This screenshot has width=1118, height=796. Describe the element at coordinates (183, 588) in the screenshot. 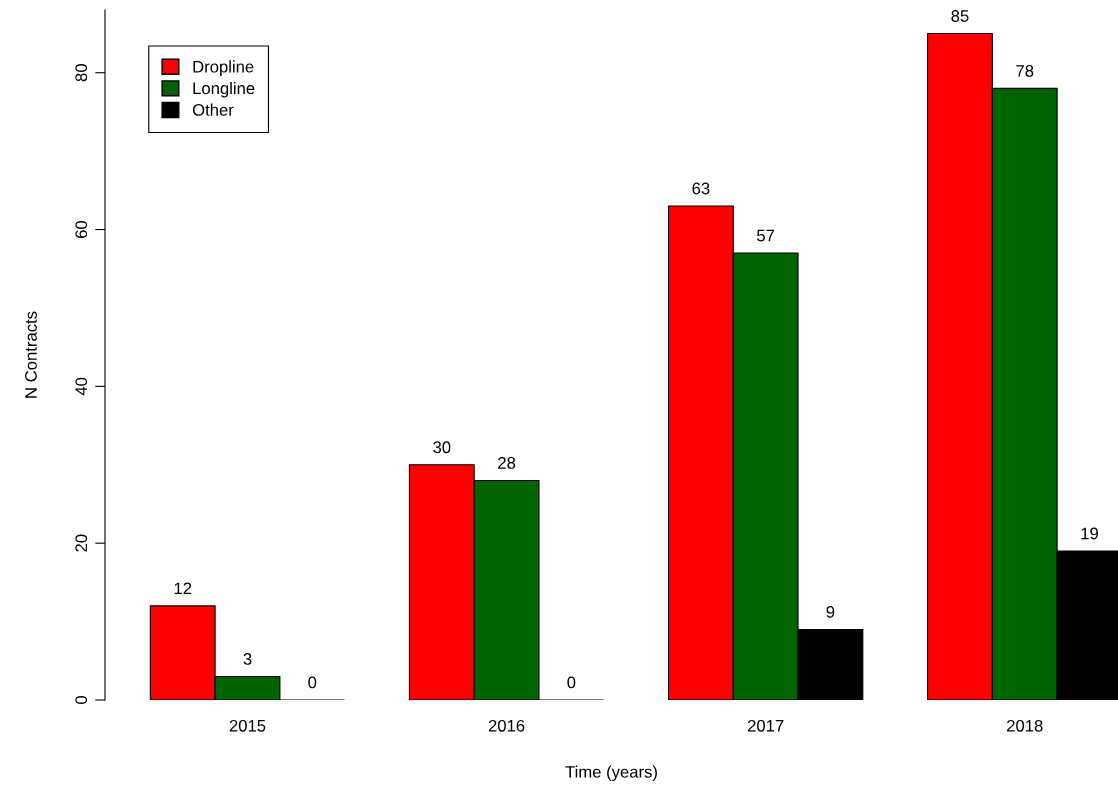

I see `data-label: 12` at that location.